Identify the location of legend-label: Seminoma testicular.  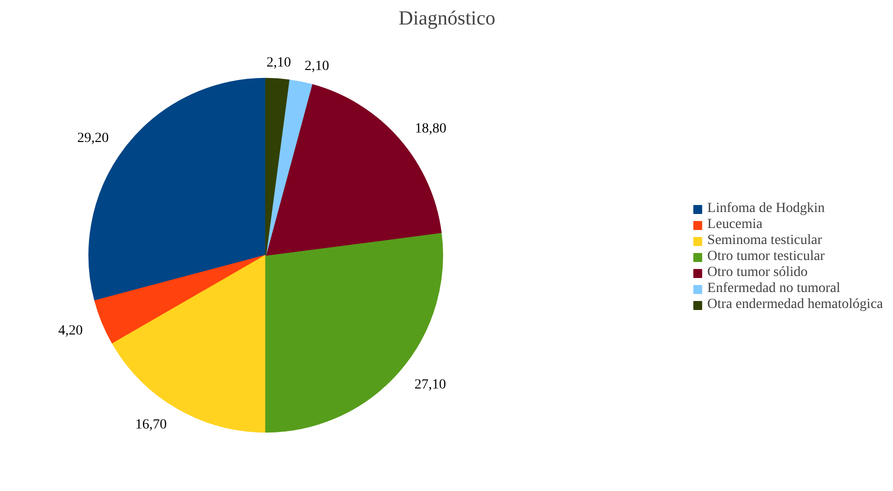
(764, 240).